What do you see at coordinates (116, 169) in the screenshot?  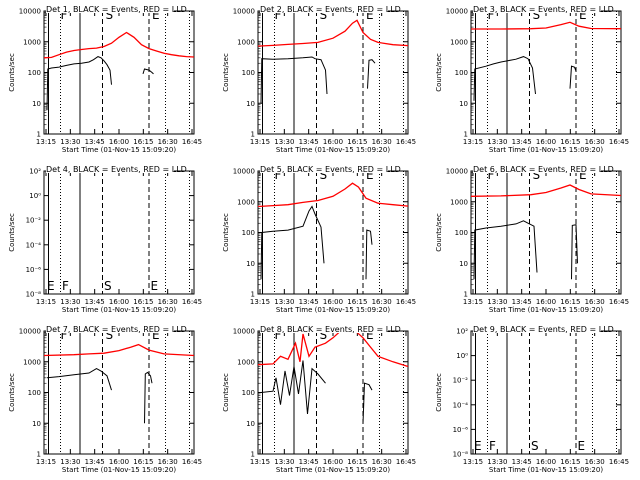 I see `chart-title: Det 4, BLACK = Events, RED = LLD` at bounding box center [116, 169].